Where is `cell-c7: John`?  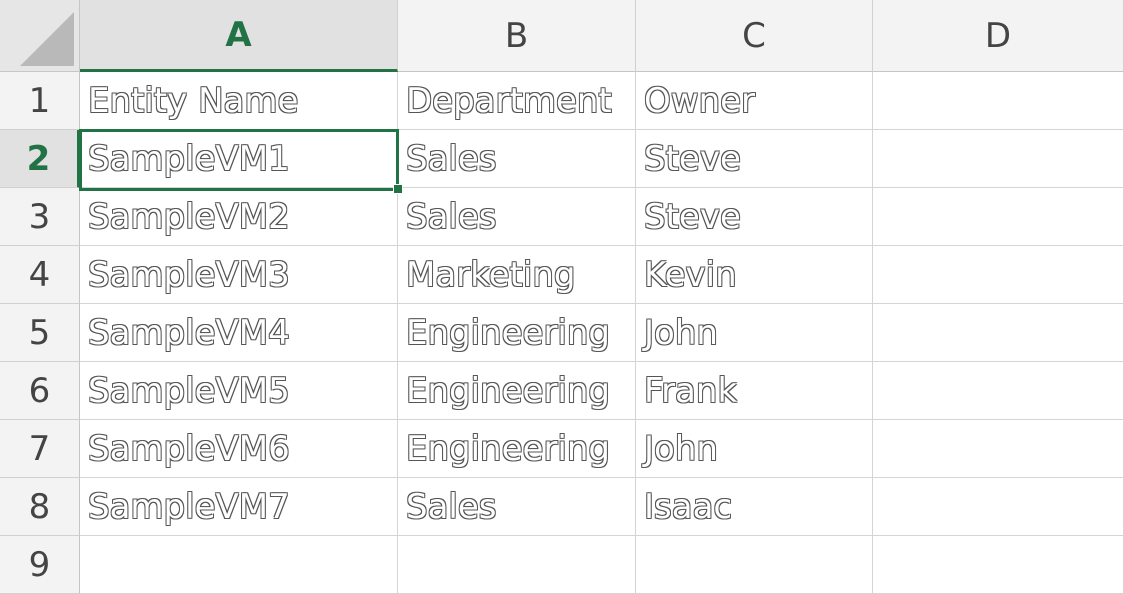 cell-c7: John is located at coordinates (754, 449).